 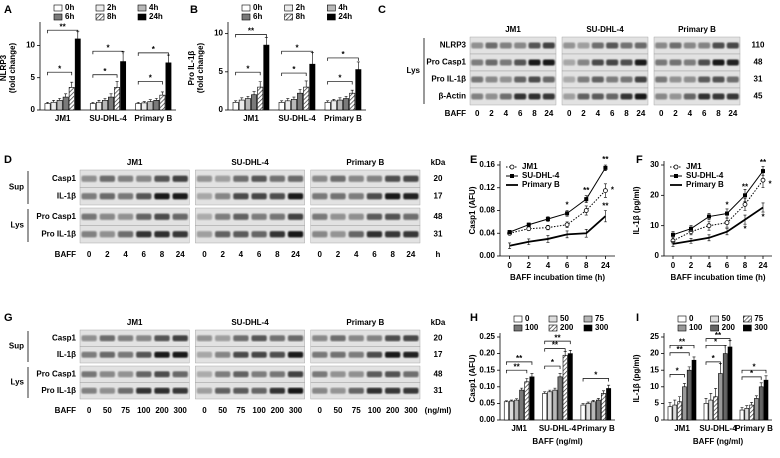 I want to click on legend-label: 100, so click(x=696, y=327).